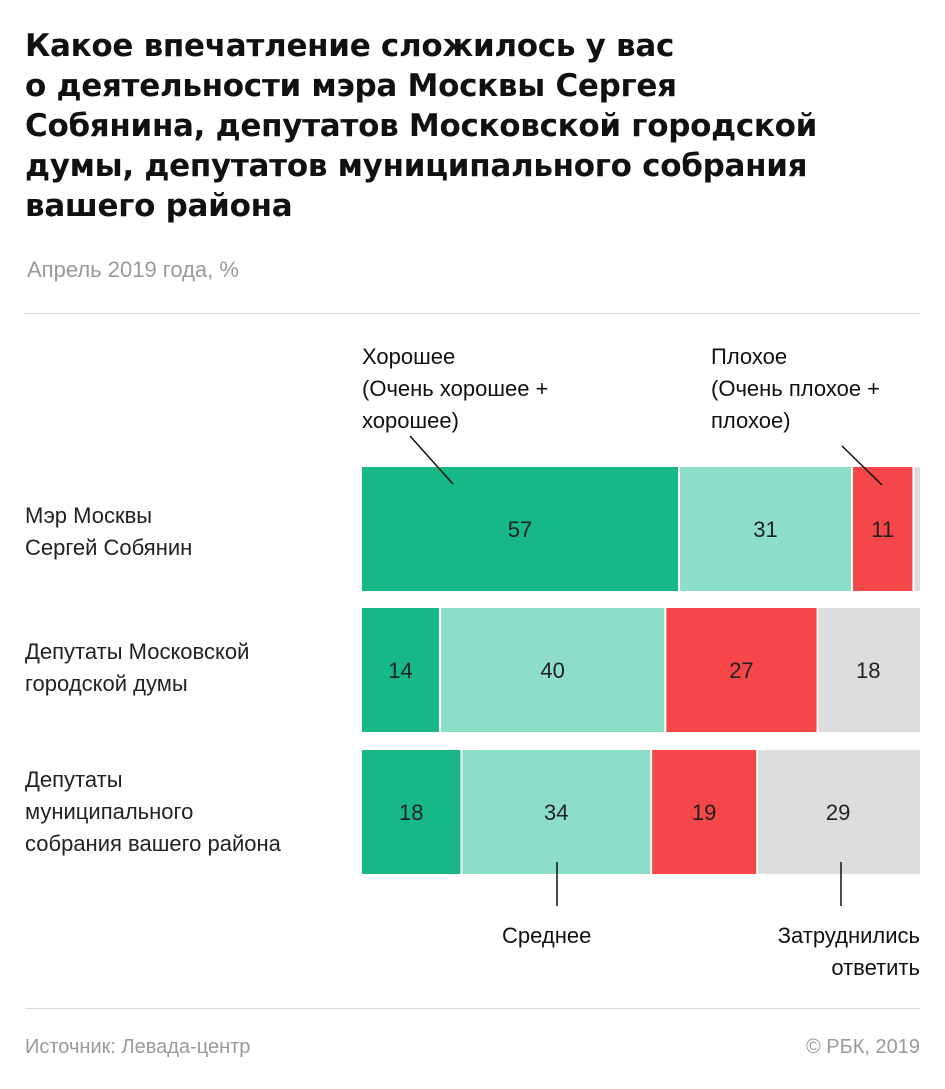 The image size is (945, 1089). I want to click on row-label-line: муниципального, so click(109, 811).